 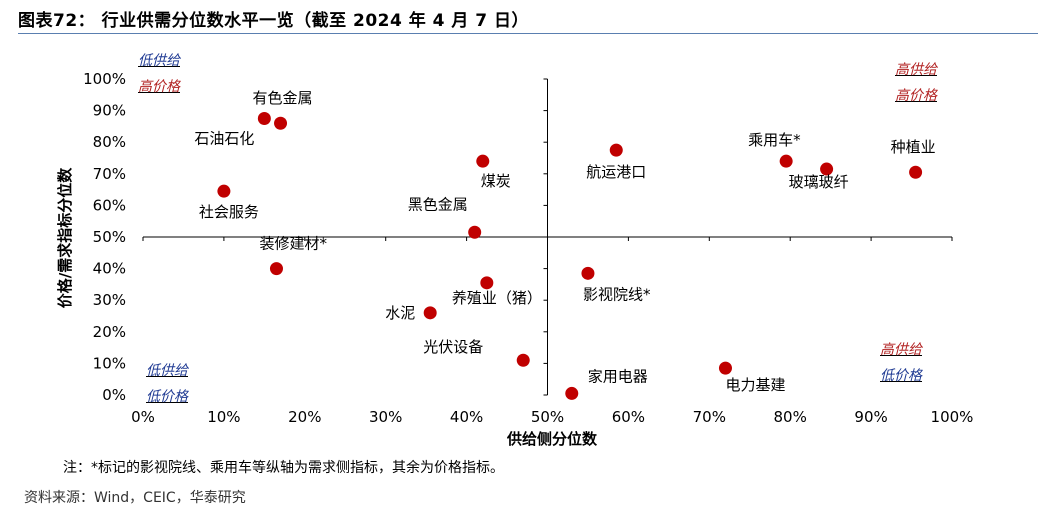 What do you see at coordinates (901, 376) in the screenshot?
I see `quadrant-br-line2: 低价格` at bounding box center [901, 376].